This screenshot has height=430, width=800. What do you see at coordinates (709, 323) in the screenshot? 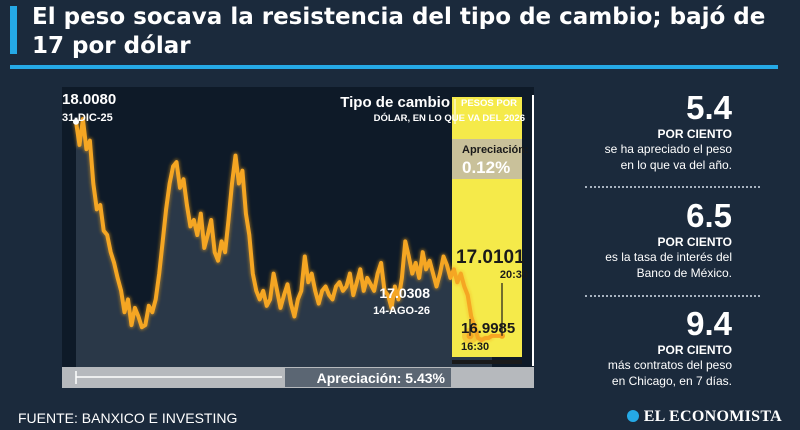
I see `stat-number: 9.4` at bounding box center [709, 323].